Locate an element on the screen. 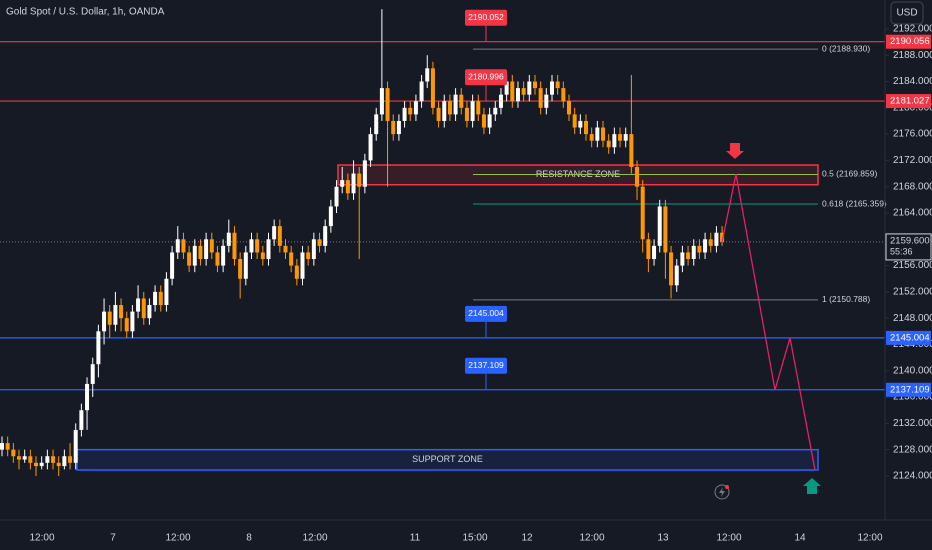 The image size is (932, 550). x-tick-label: 14 is located at coordinates (800, 538).